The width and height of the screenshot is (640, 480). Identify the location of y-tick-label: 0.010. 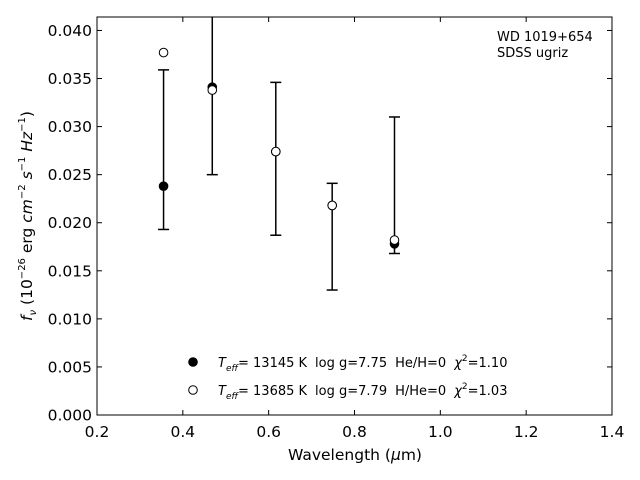
(70, 319).